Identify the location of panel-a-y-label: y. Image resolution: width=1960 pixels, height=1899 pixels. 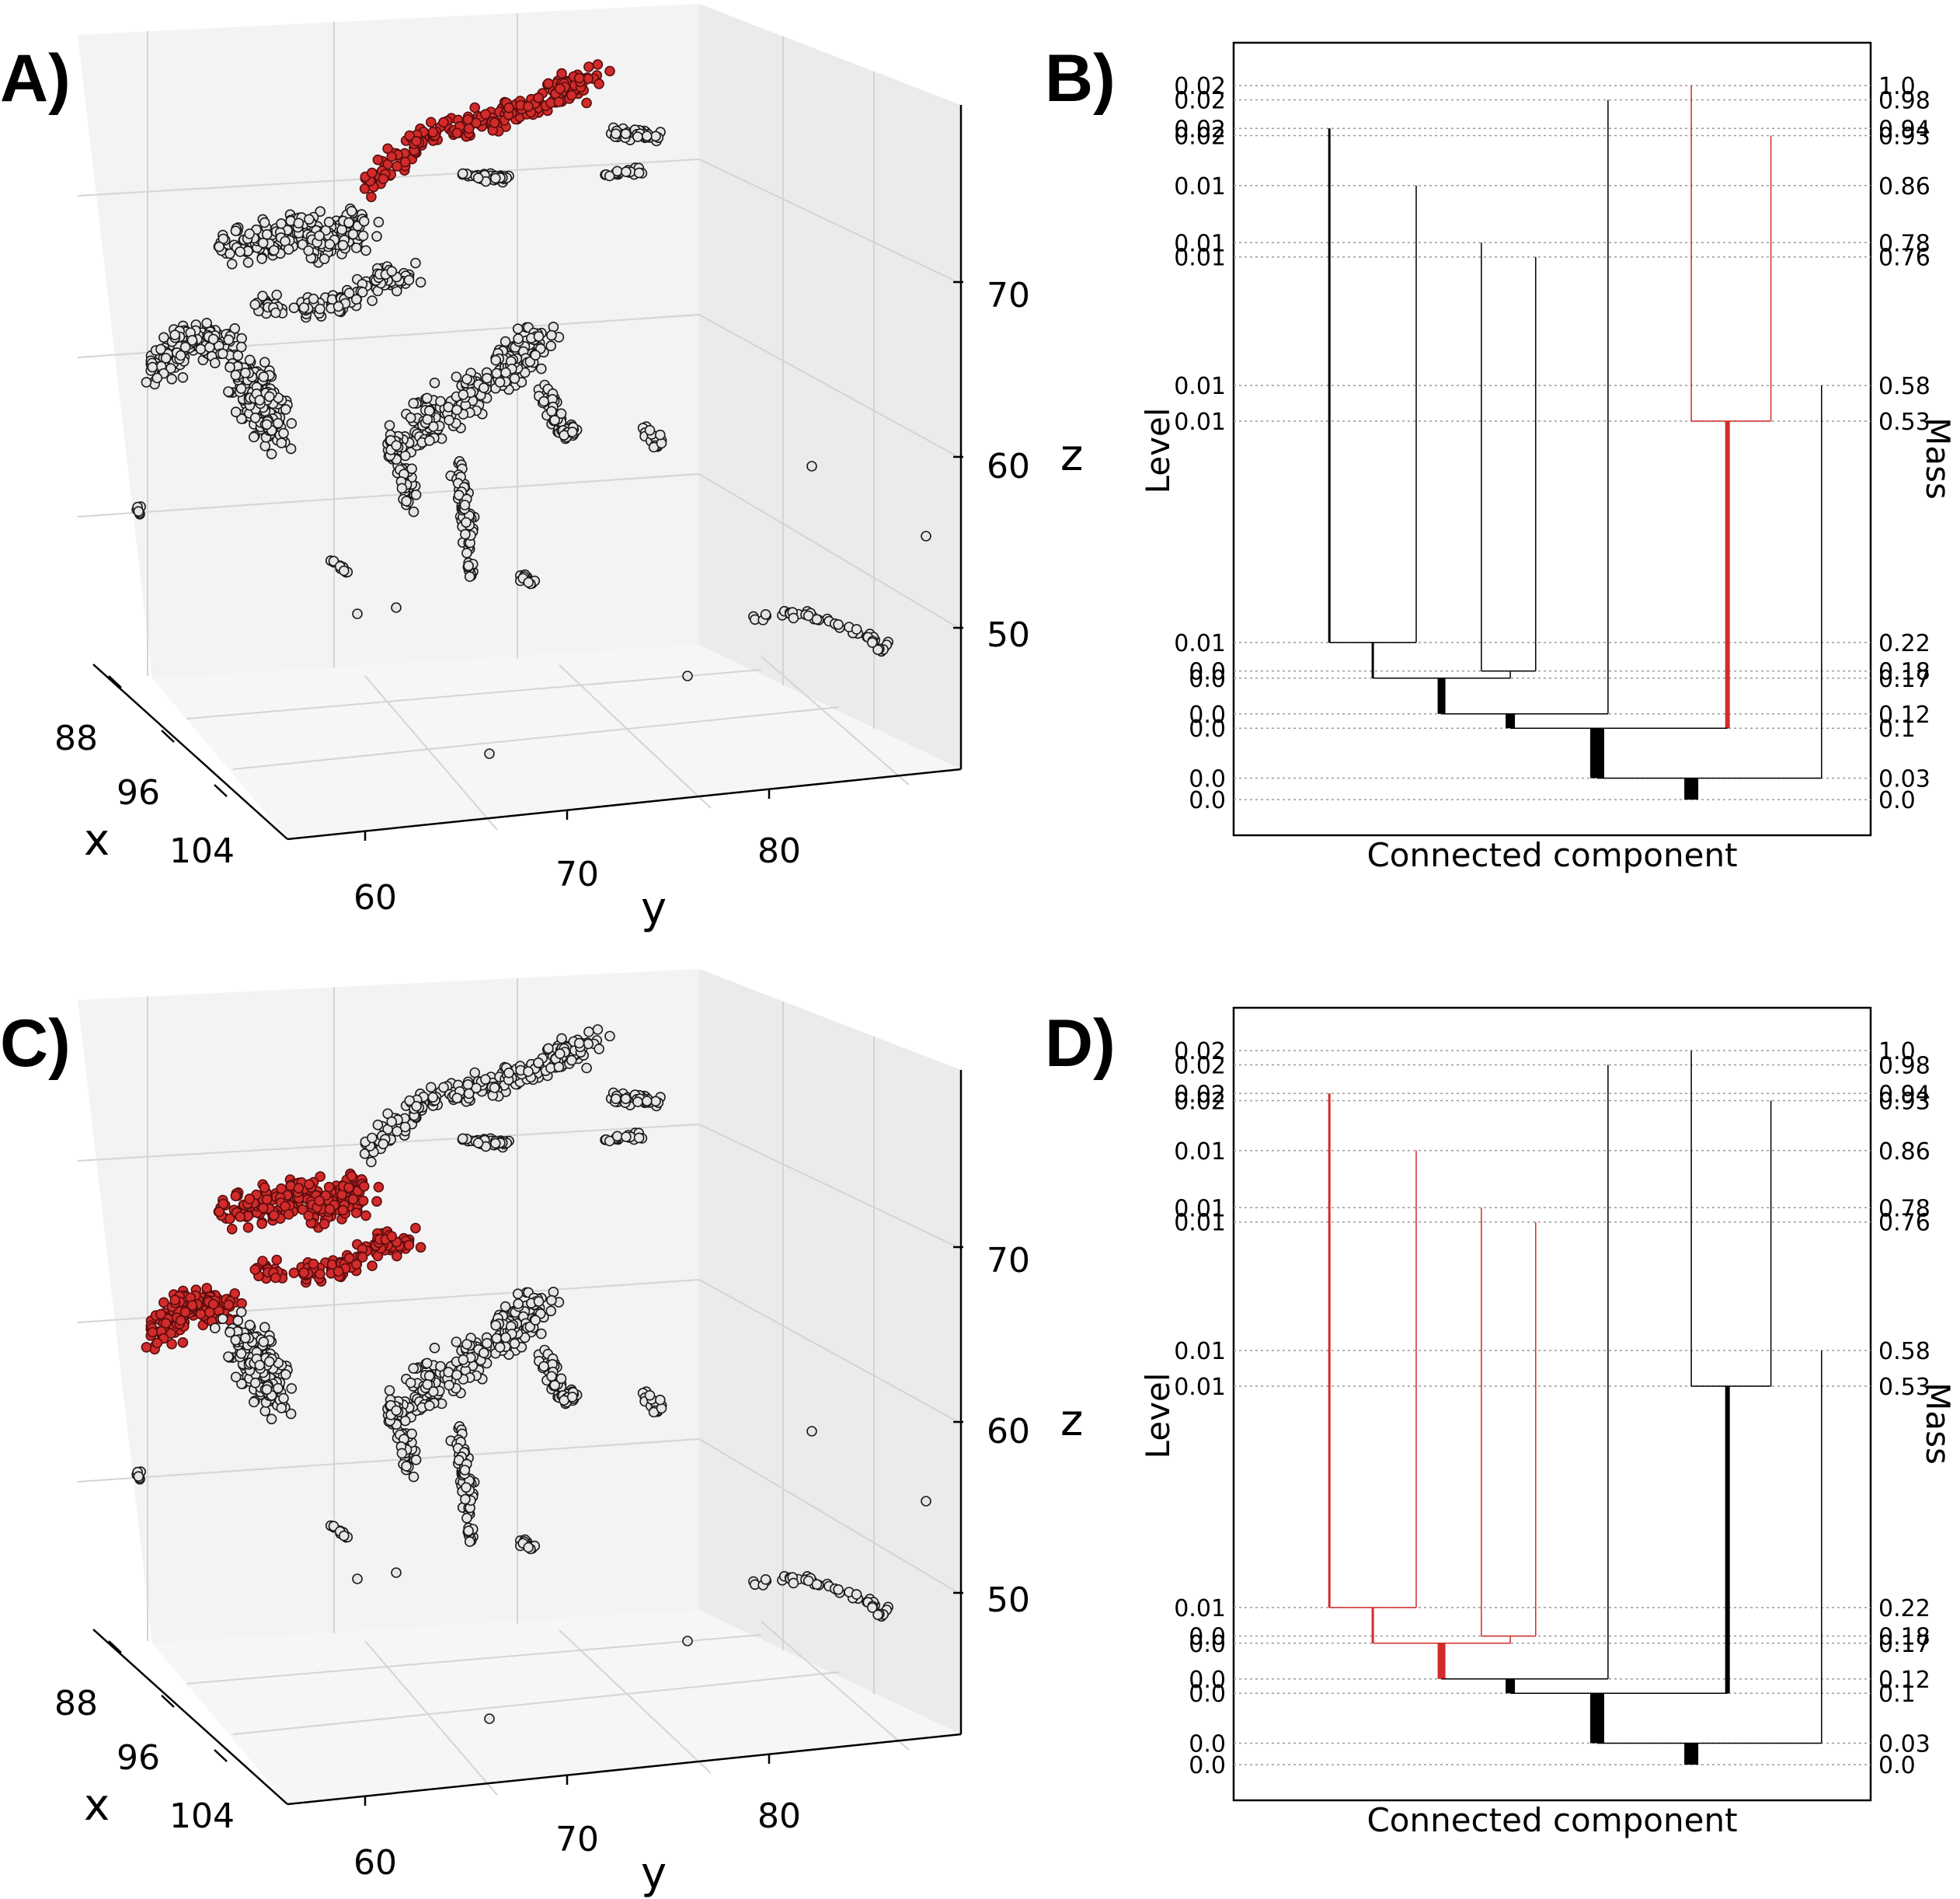
(654, 908).